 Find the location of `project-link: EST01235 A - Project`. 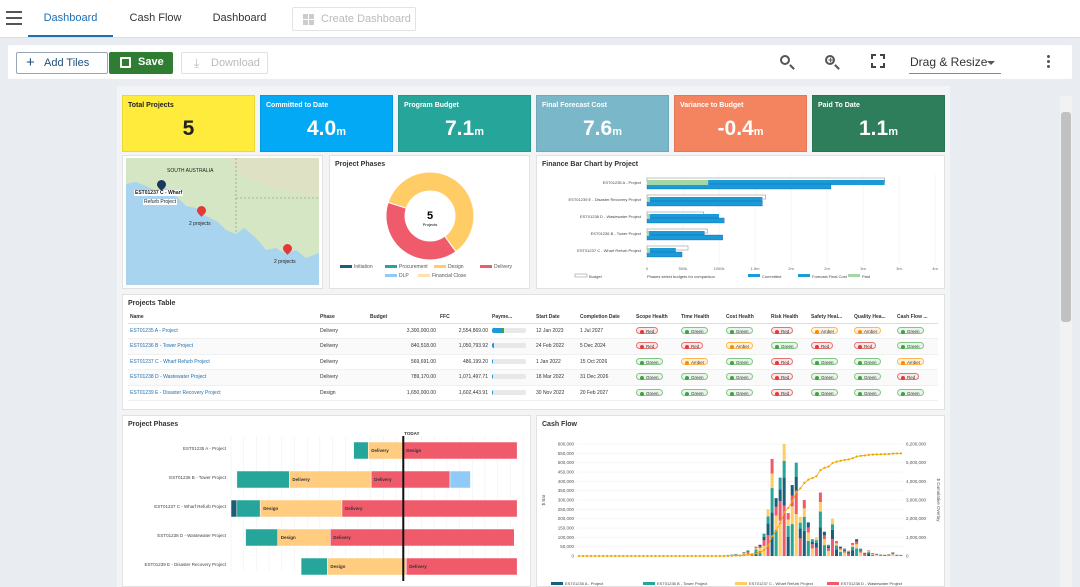

project-link: EST01235 A - Project is located at coordinates (154, 330).